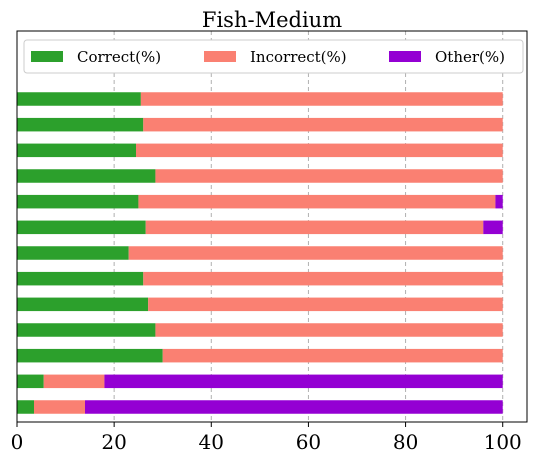 Image resolution: width=537 pixels, height=475 pixels. Describe the element at coordinates (308, 442) in the screenshot. I see `x-tick-label: 60` at that location.